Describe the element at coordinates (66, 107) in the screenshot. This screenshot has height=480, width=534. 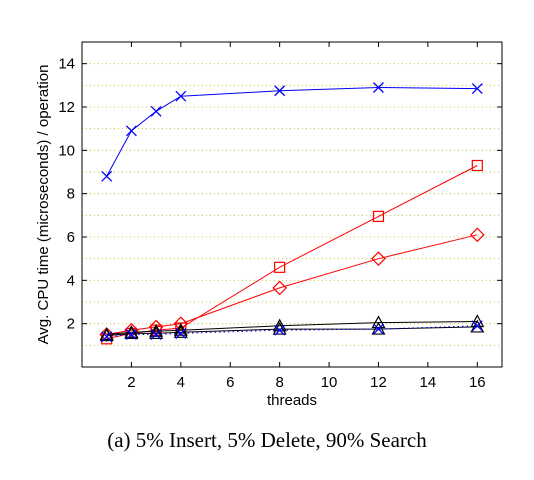
I see `y-tick-label: 12` at that location.